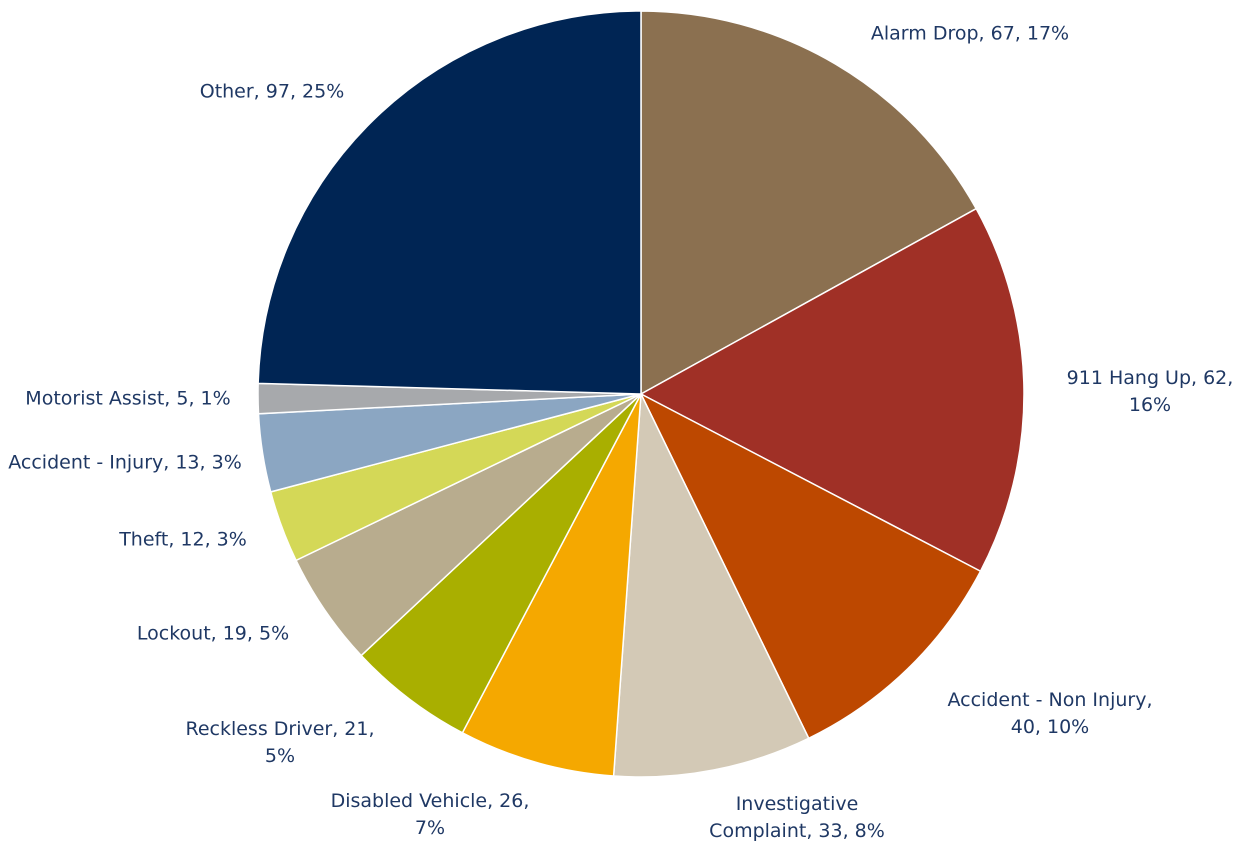 This screenshot has height=846, width=1257. I want to click on data-label: Reckless Driver, 21, 5%, so click(280, 742).